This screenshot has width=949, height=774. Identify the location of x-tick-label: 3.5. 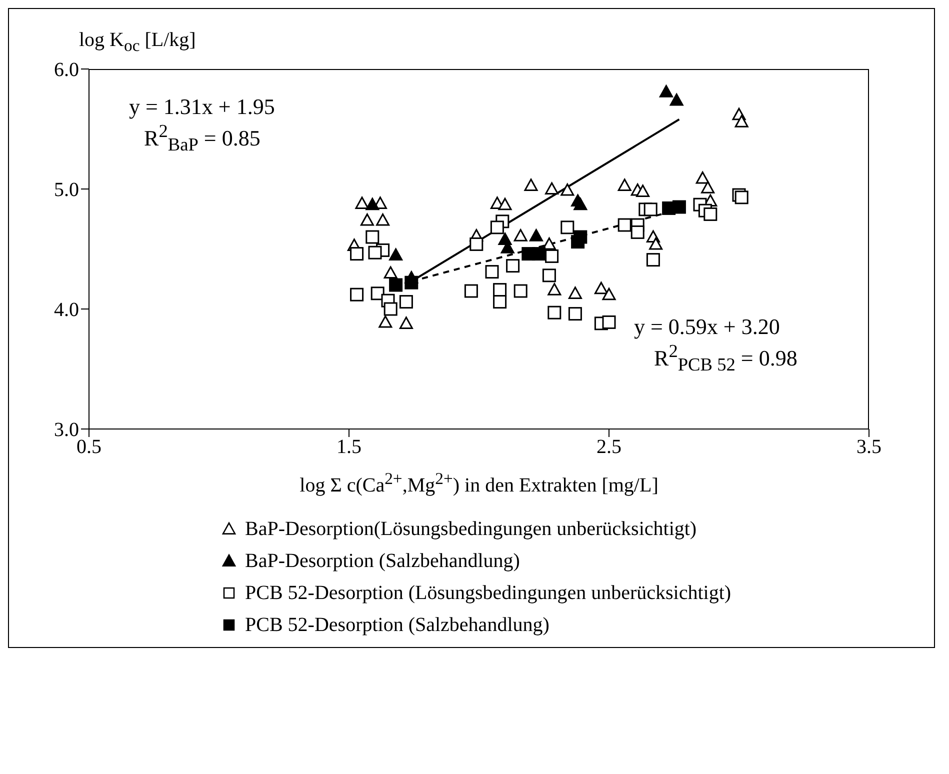
(869, 447).